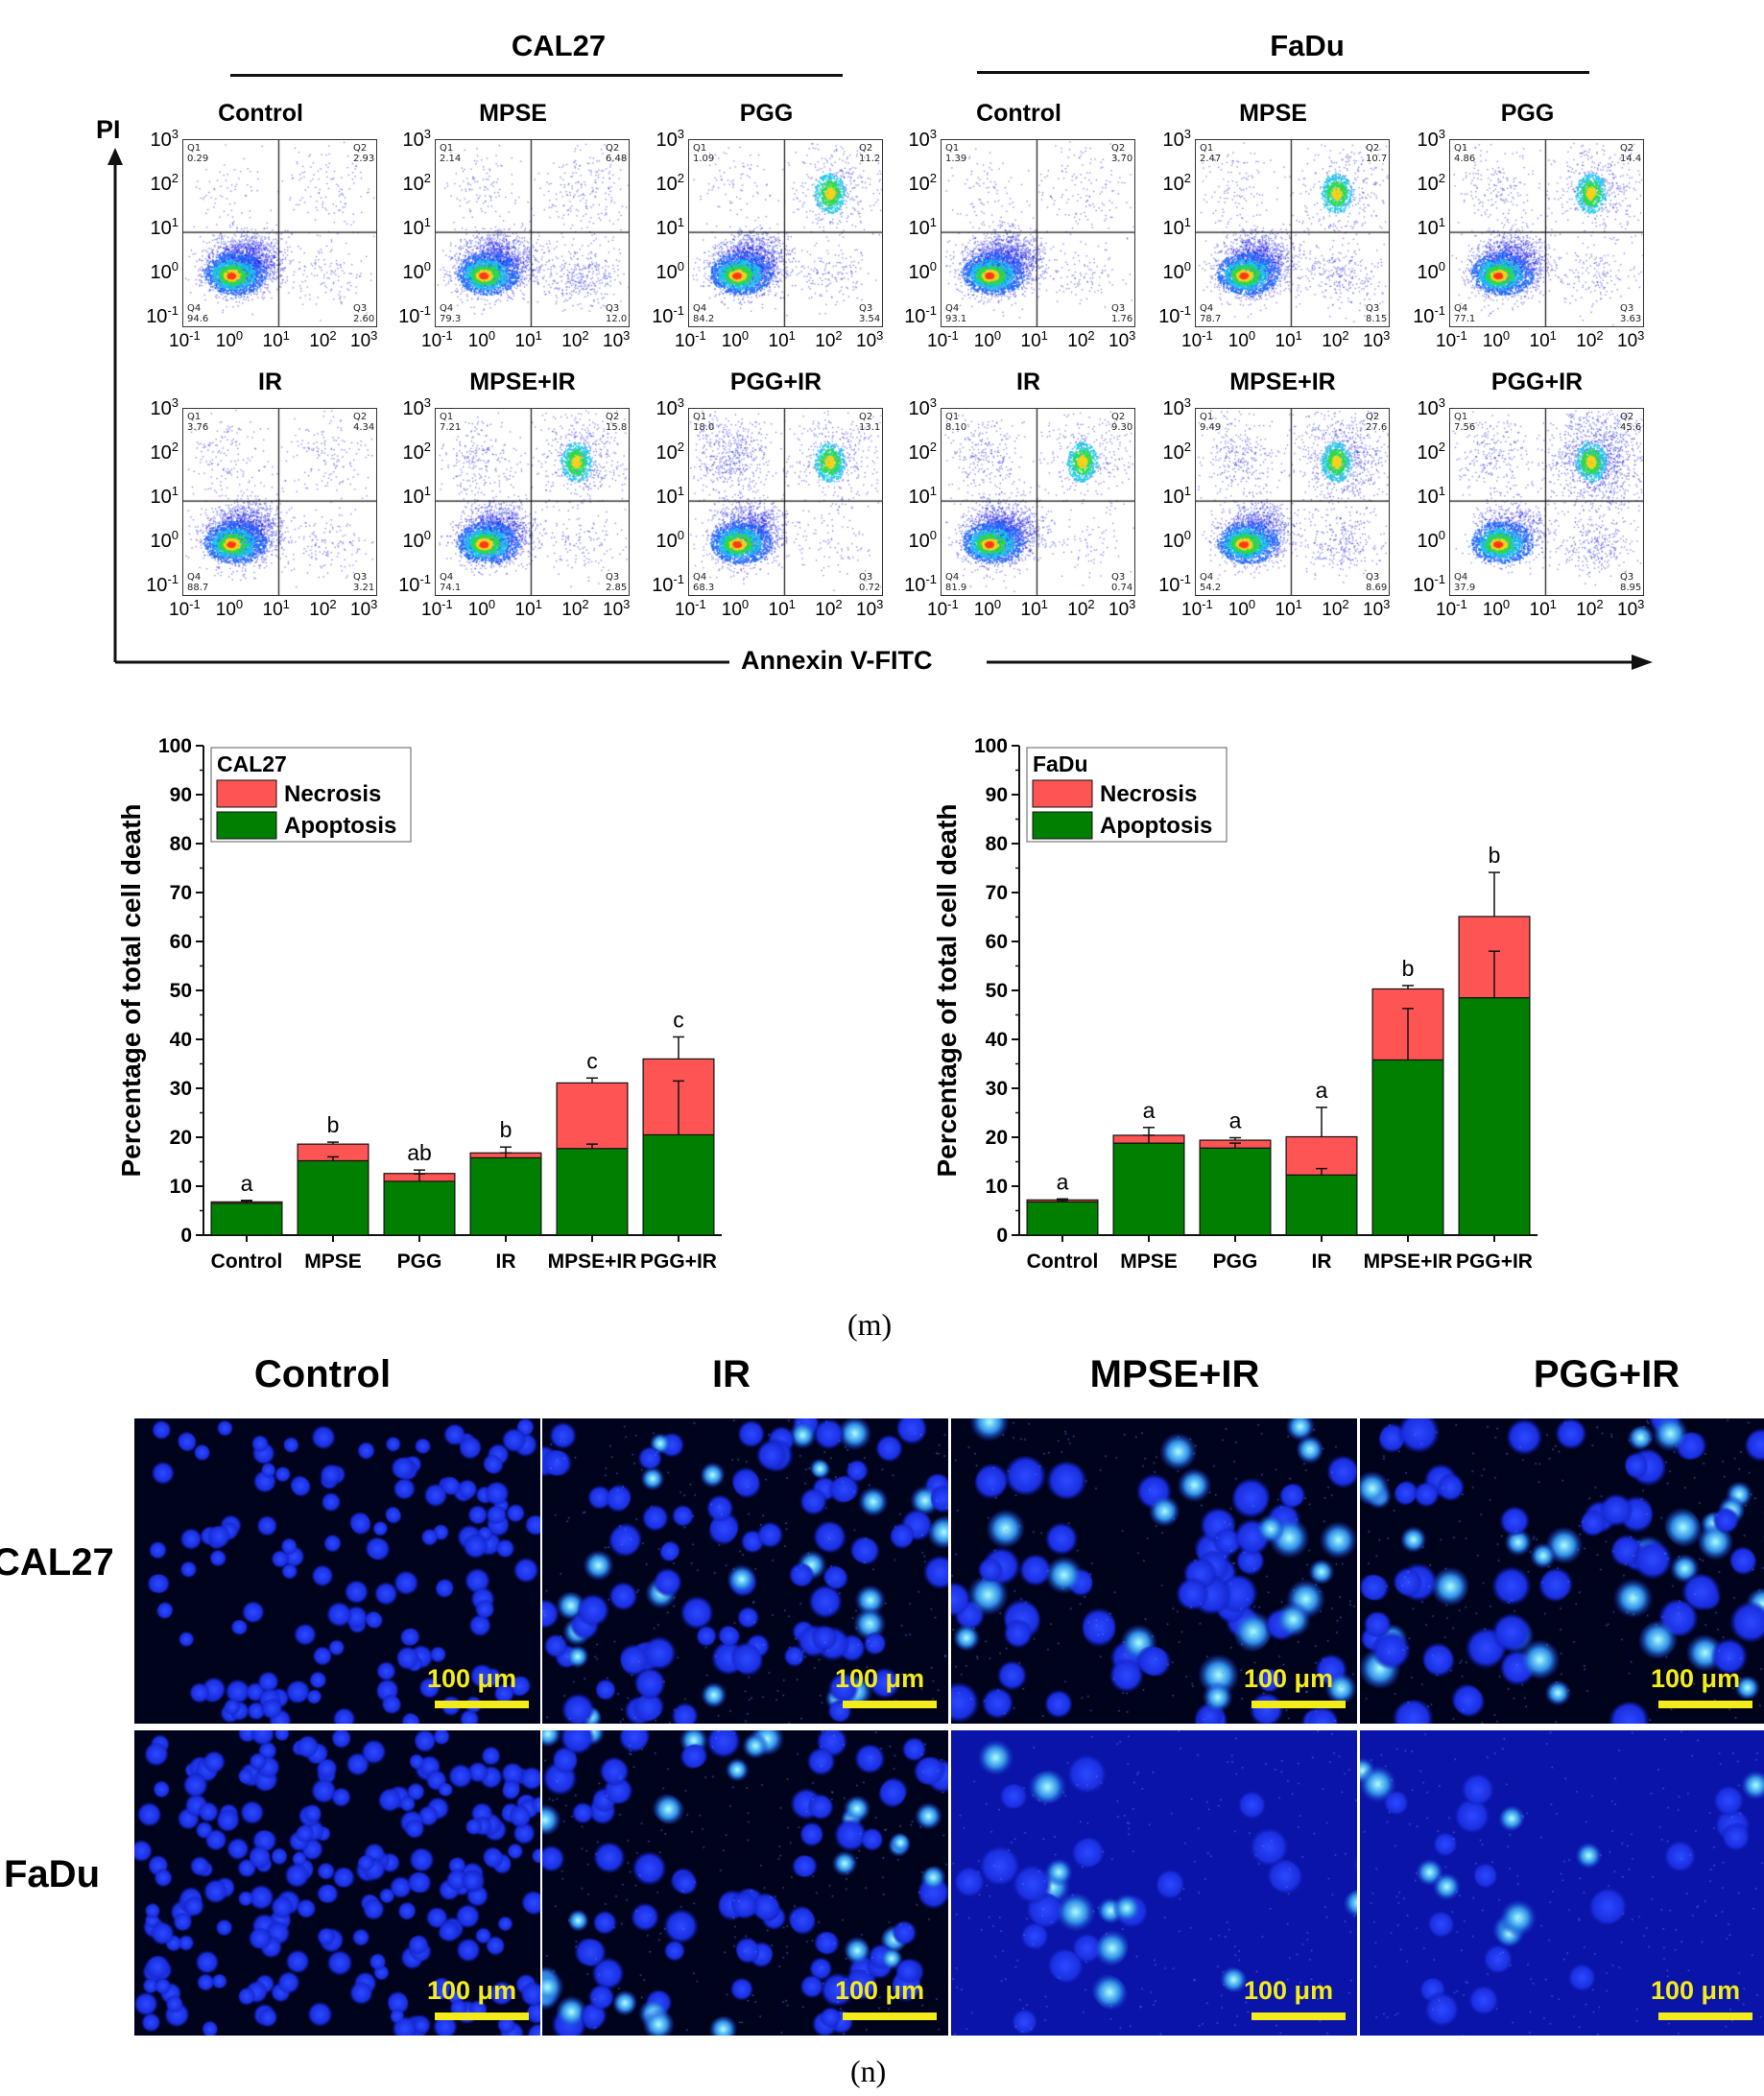 The height and width of the screenshot is (2096, 1764). What do you see at coordinates (451, 153) in the screenshot?
I see `quadrant-value-q1: Q1 2.14` at bounding box center [451, 153].